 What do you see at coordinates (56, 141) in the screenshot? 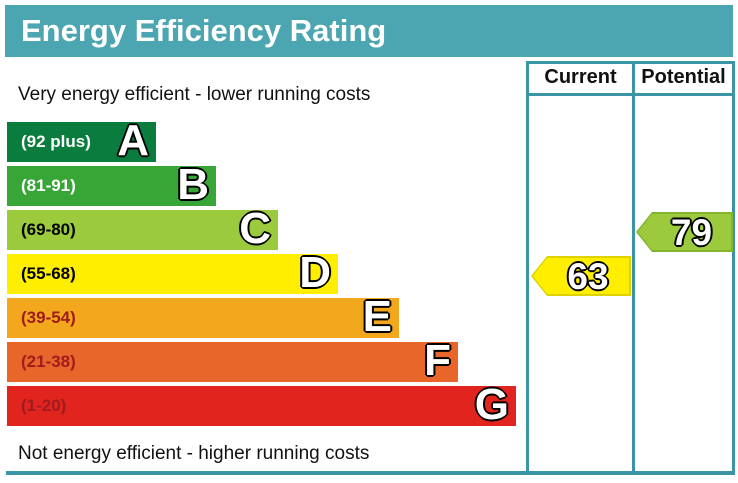
I see `band-range-label: (92 plus)` at bounding box center [56, 141].